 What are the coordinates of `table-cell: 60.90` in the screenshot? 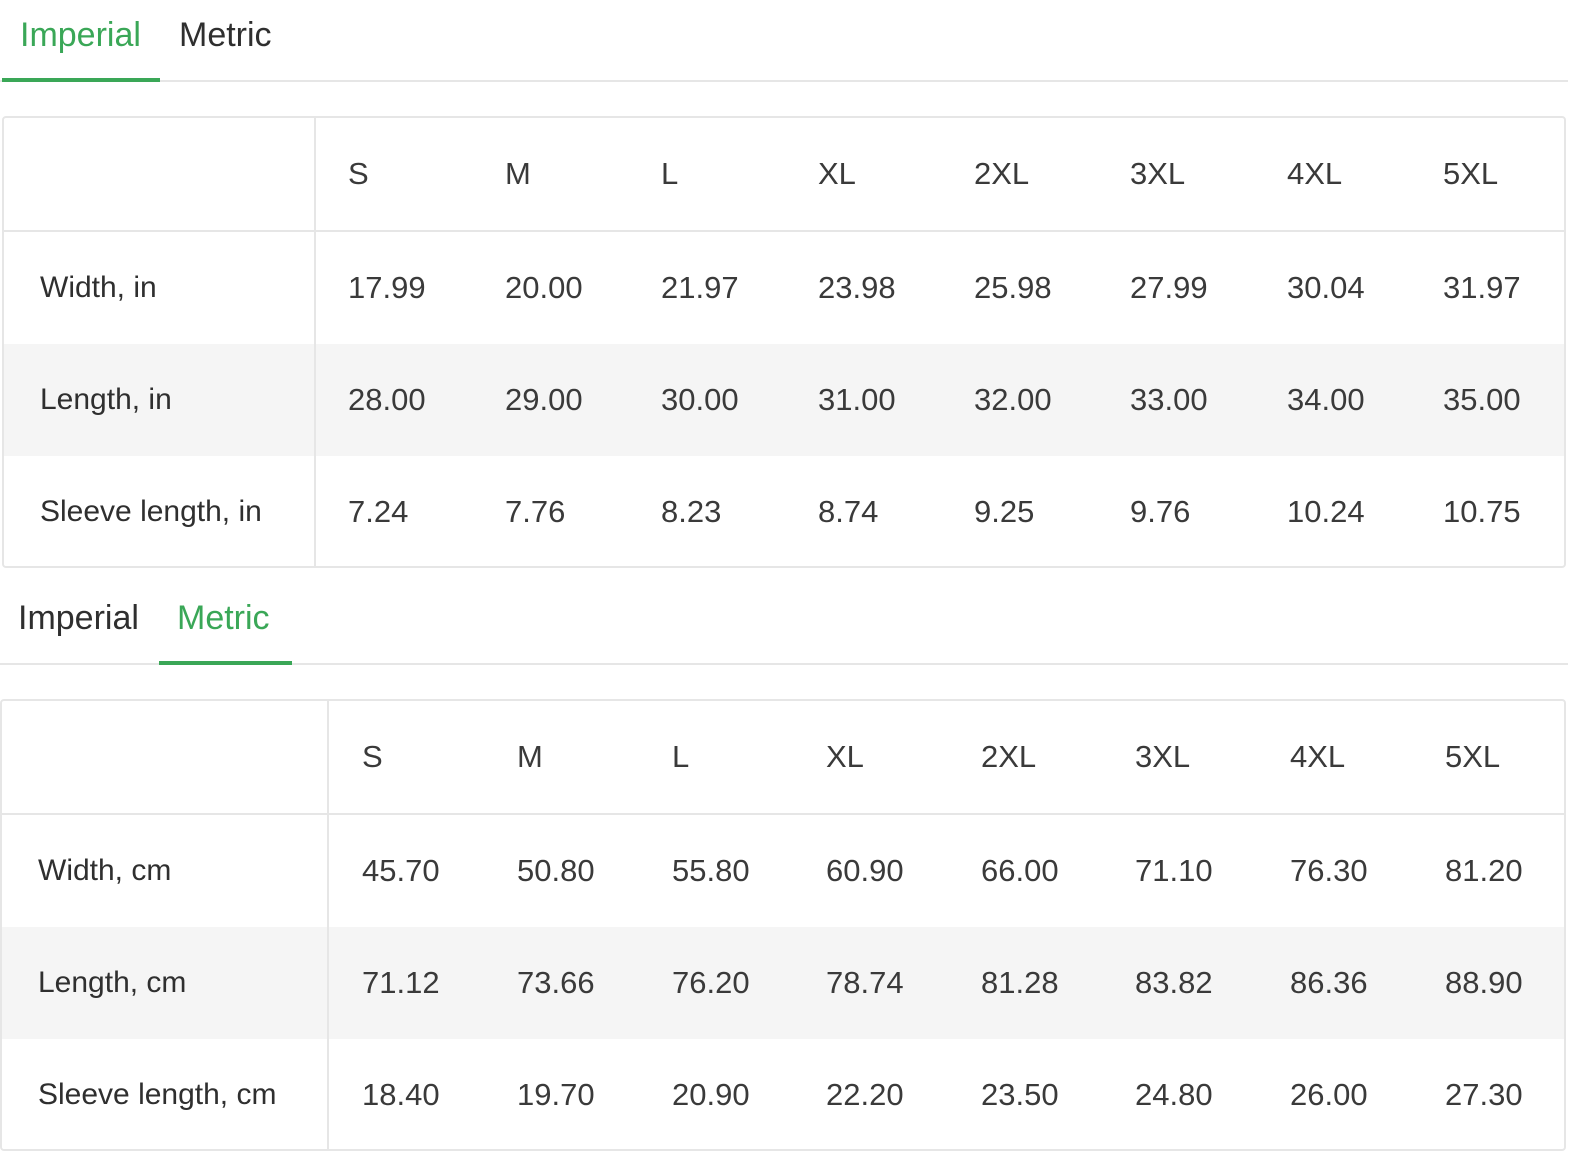 It's located at (865, 870).